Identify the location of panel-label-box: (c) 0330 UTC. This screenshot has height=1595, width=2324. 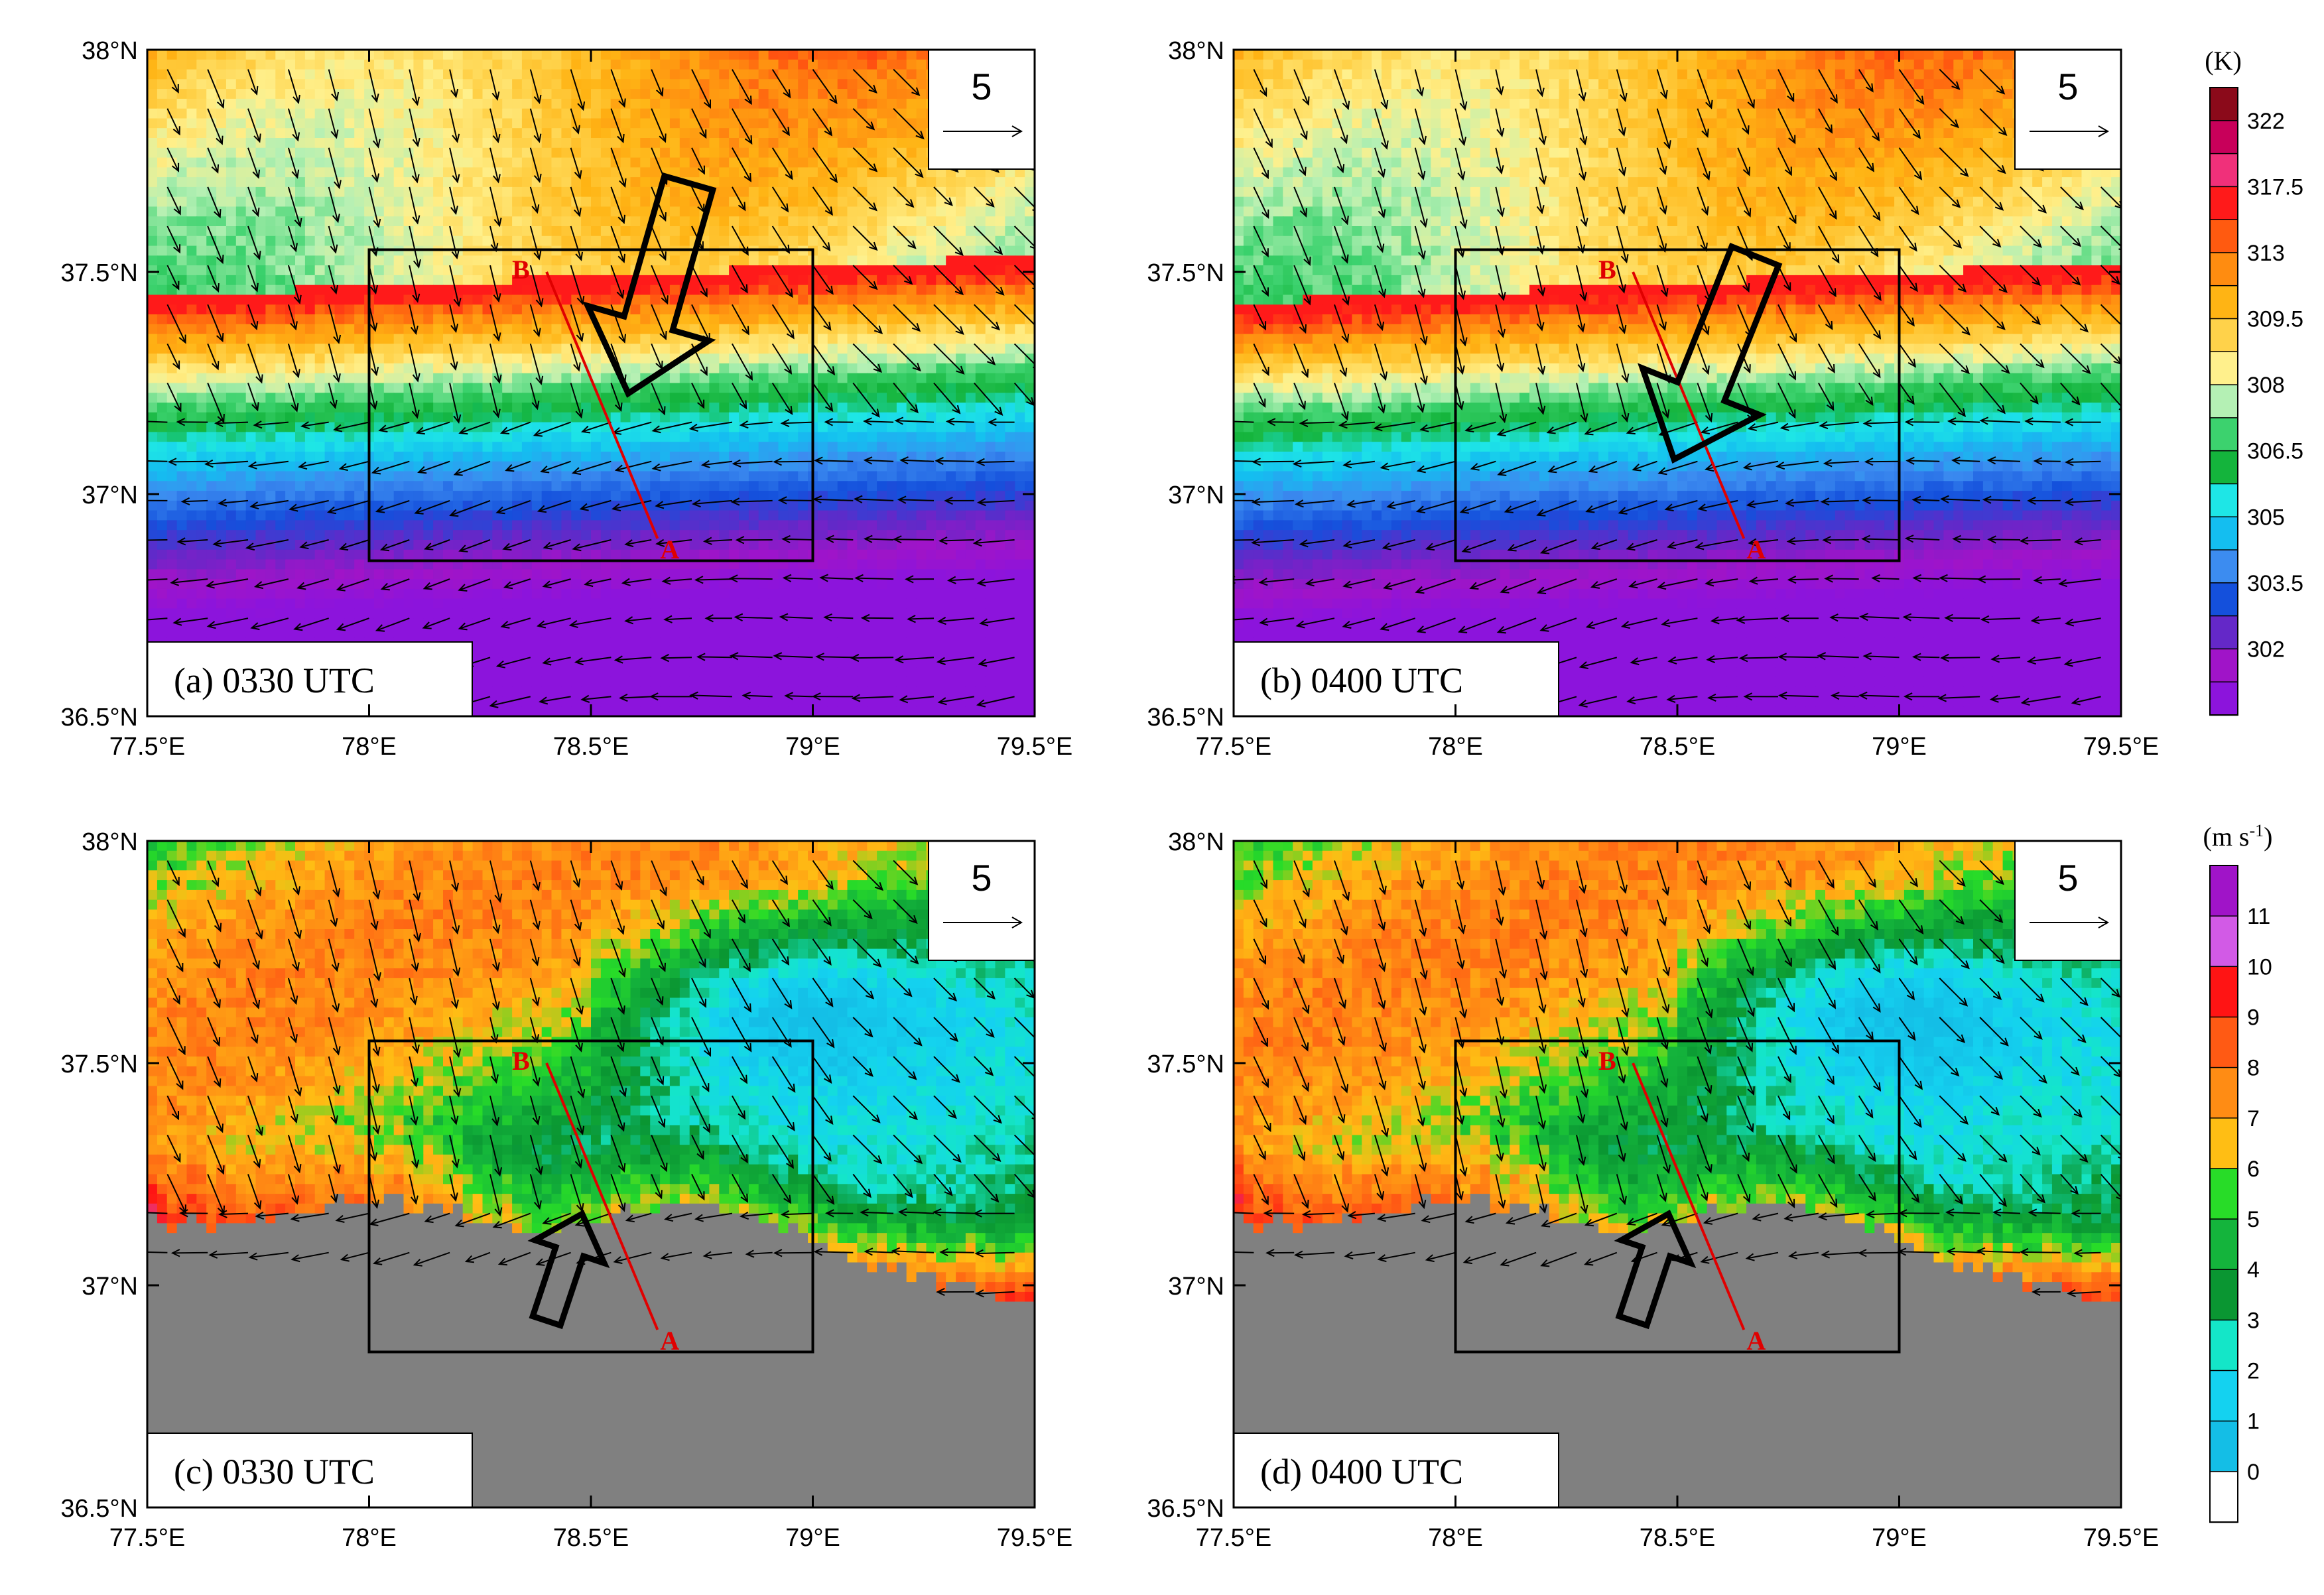
(310, 1470).